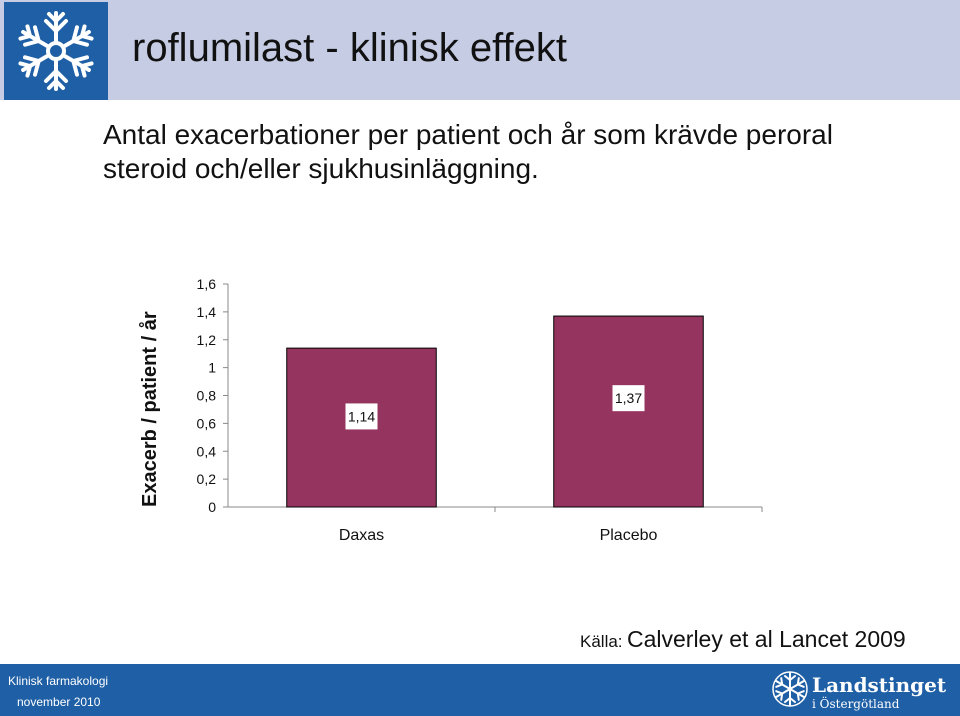  What do you see at coordinates (766, 639) in the screenshot?
I see `source-text: Calverley et al Lancet 2009` at bounding box center [766, 639].